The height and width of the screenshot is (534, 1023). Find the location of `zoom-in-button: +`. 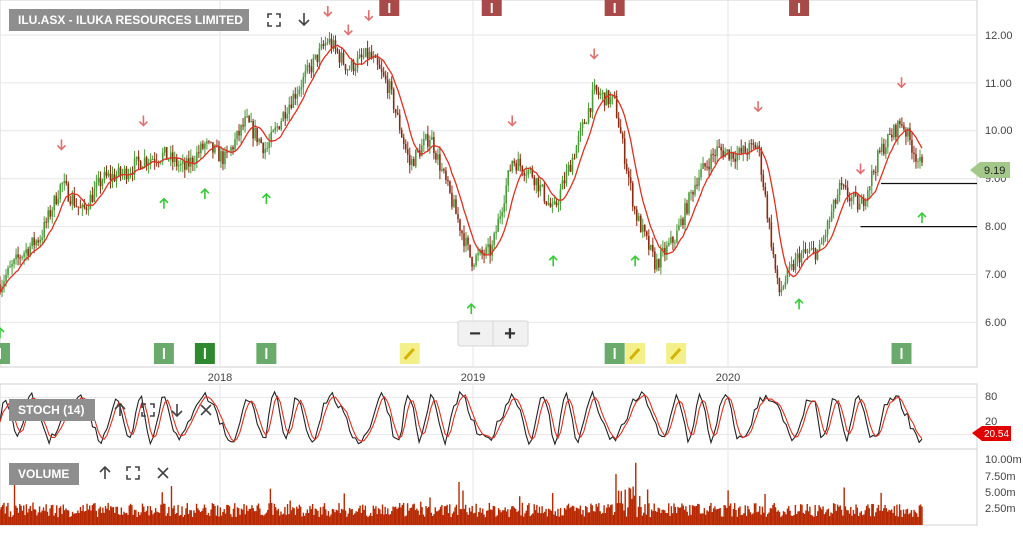

zoom-in-button: + is located at coordinates (510, 333).